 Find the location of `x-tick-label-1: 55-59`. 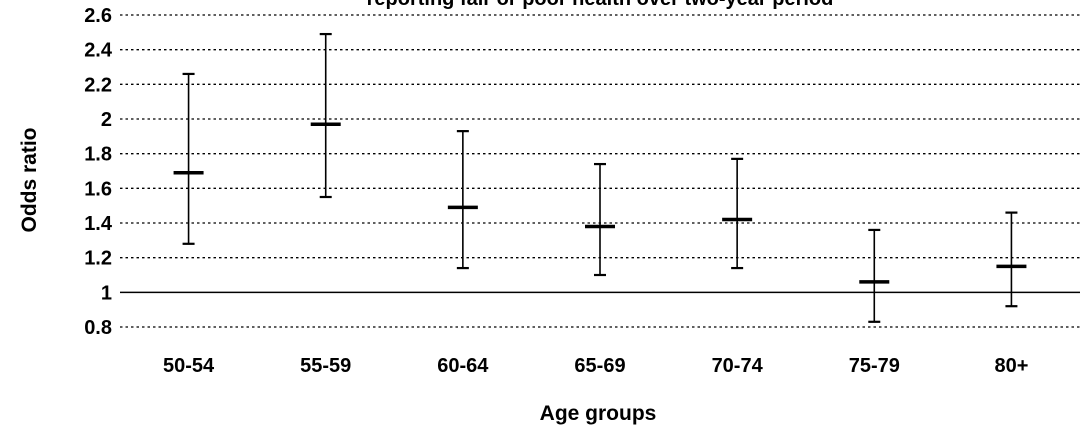

x-tick-label-1: 55-59 is located at coordinates (325, 366).